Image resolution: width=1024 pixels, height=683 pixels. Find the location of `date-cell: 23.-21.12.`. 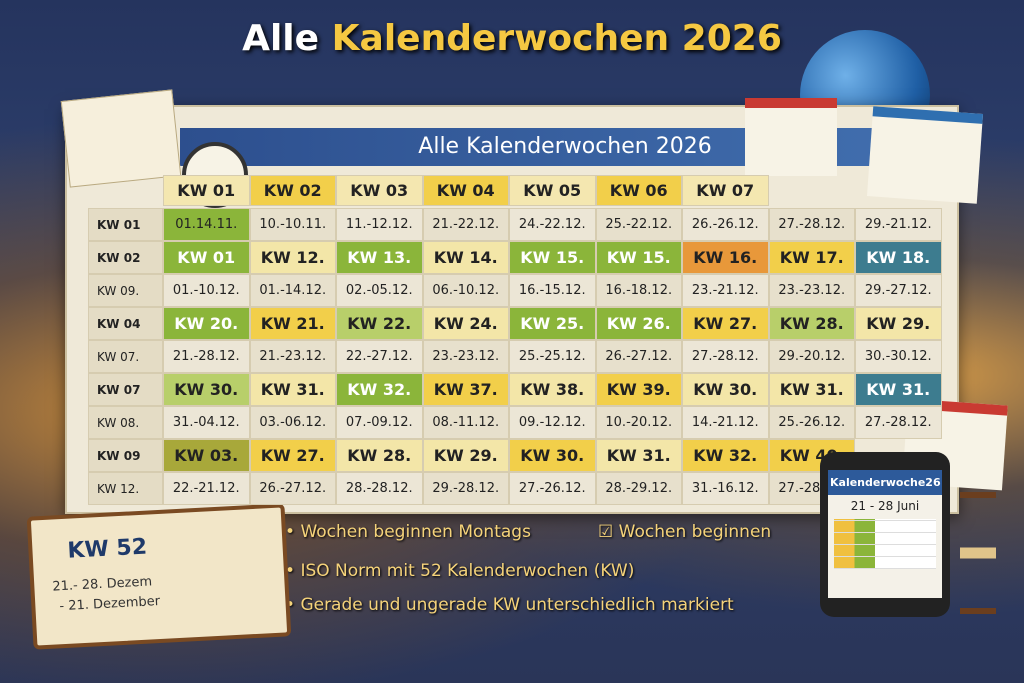

date-cell: 23.-21.12. is located at coordinates (725, 290).